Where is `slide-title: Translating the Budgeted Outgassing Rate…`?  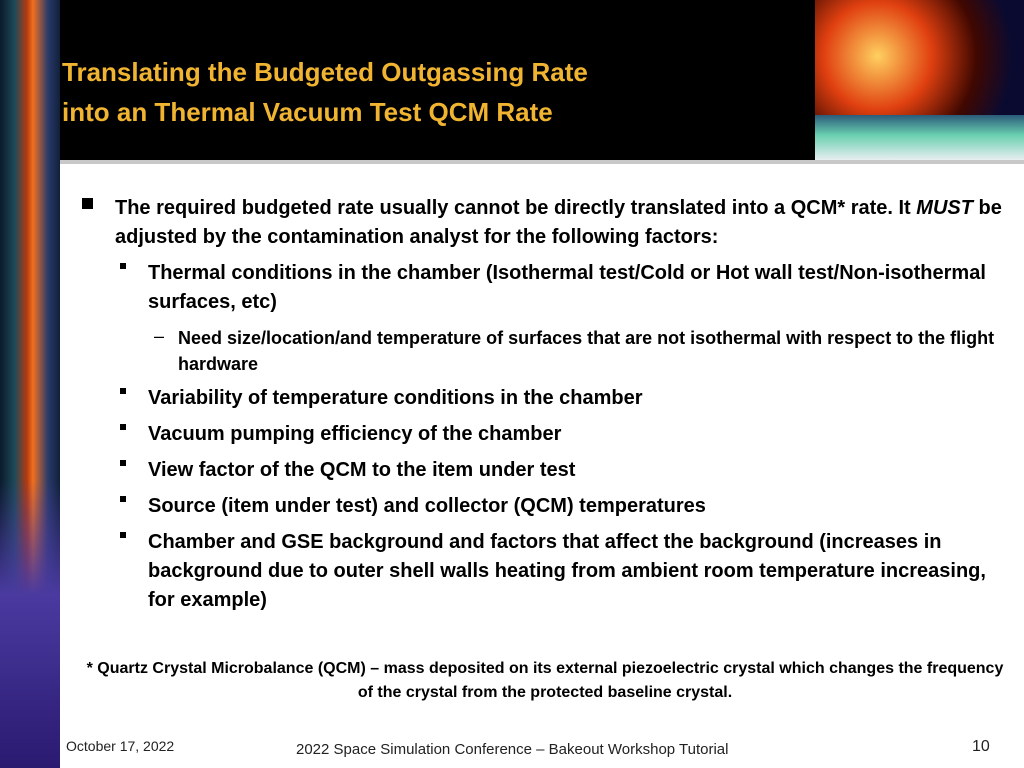
slide-title: Translating the Budgeted Outgassing Rate… is located at coordinates (325, 92).